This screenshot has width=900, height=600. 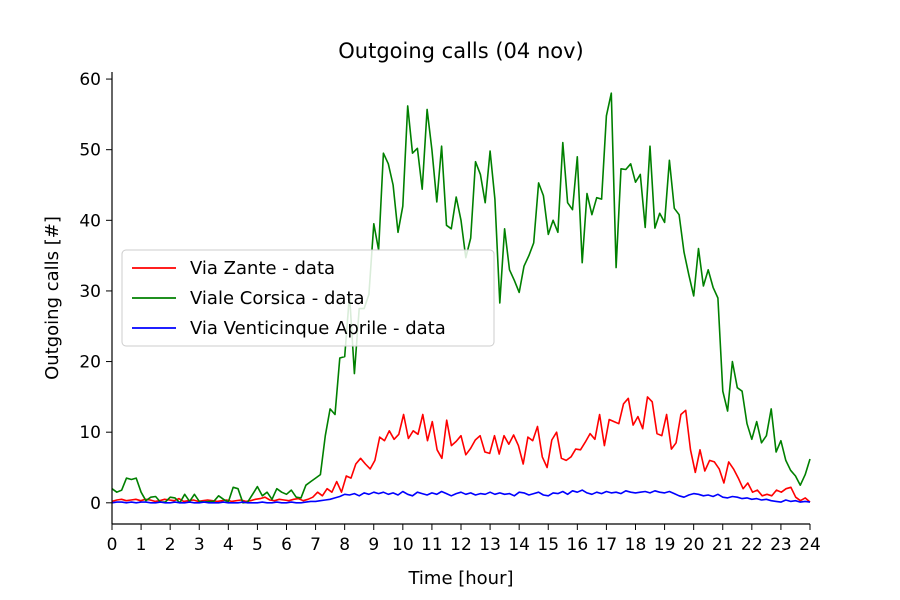 What do you see at coordinates (90, 221) in the screenshot?
I see `y-tick-label: 40` at bounding box center [90, 221].